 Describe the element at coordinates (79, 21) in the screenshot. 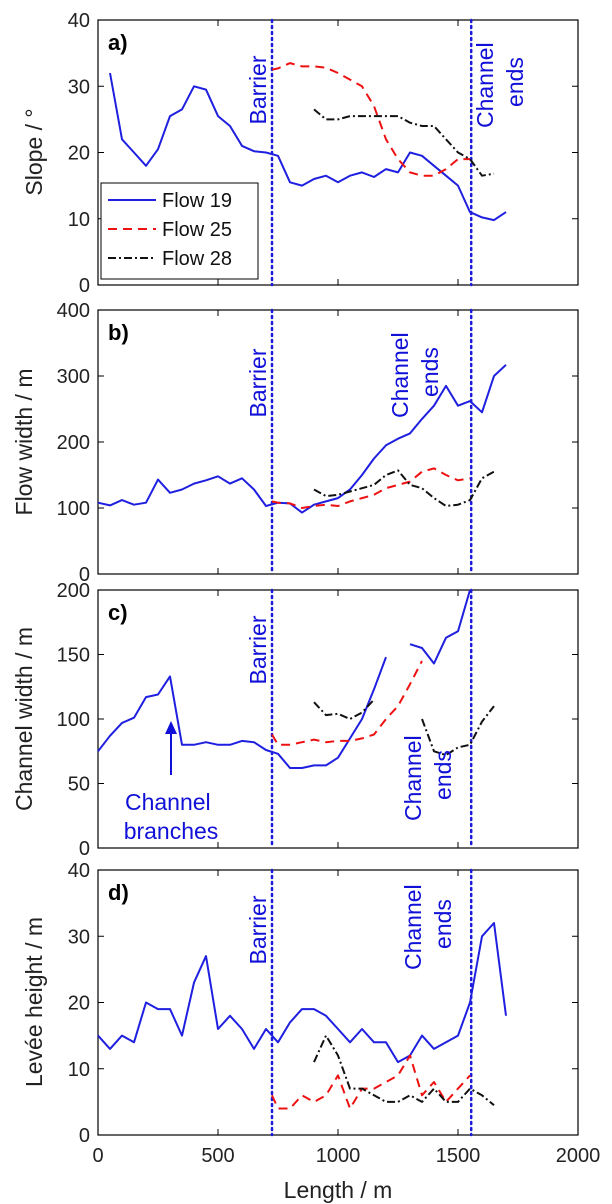

I see `panel-a-ytick-label: 40` at that location.